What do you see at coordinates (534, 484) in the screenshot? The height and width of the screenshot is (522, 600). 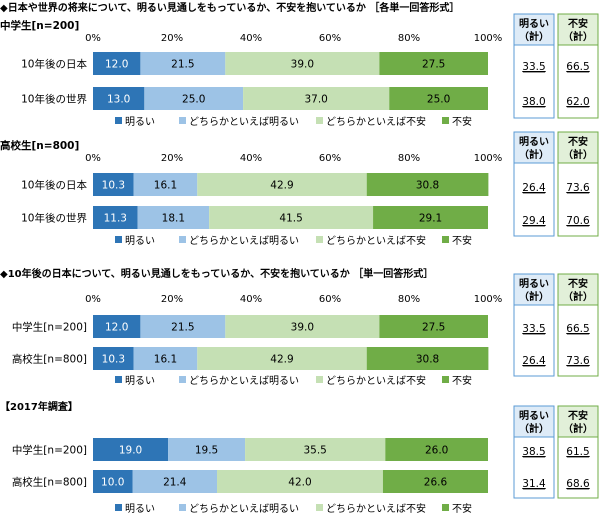 I see `bright-total-value: 31.4` at bounding box center [534, 484].